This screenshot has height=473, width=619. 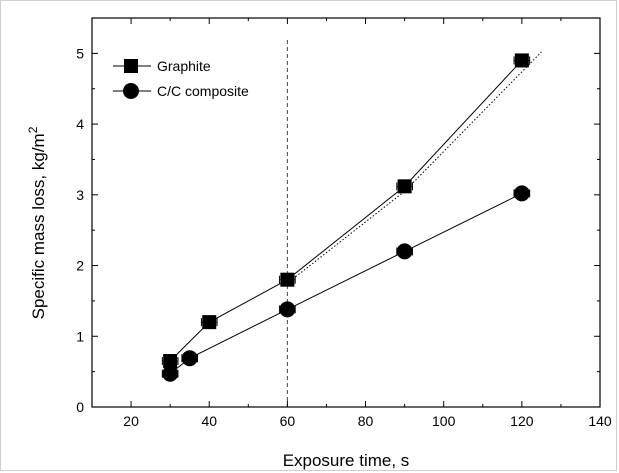 I want to click on legend: Graphite C/C composite, so click(x=181, y=78).